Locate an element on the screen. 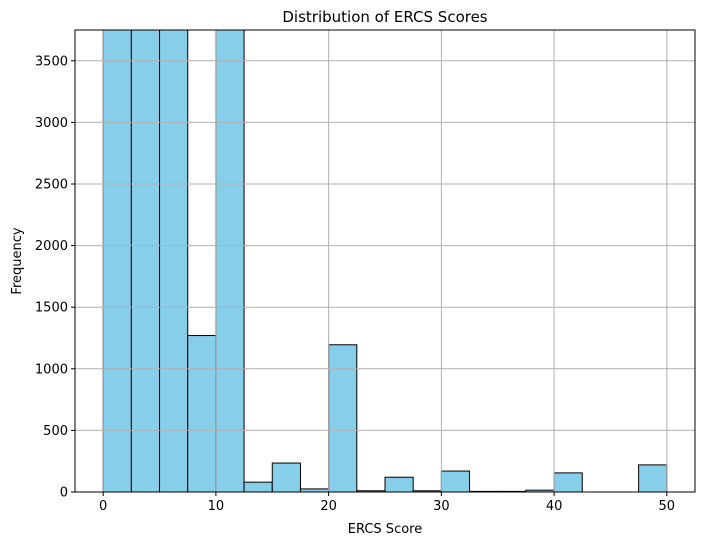 This screenshot has height=545, width=704. y-tick-label: 1000 is located at coordinates (51, 369).